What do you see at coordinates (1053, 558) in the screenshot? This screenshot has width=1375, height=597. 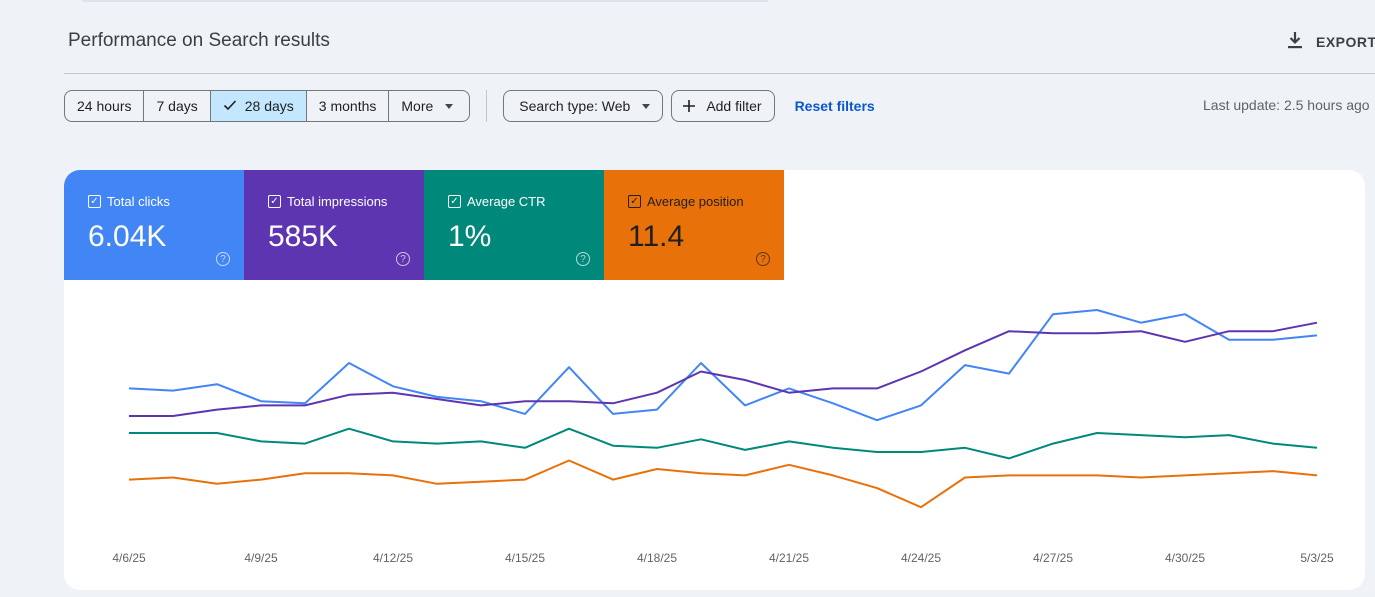 I see `x-tick-label: 4/27/25` at bounding box center [1053, 558].